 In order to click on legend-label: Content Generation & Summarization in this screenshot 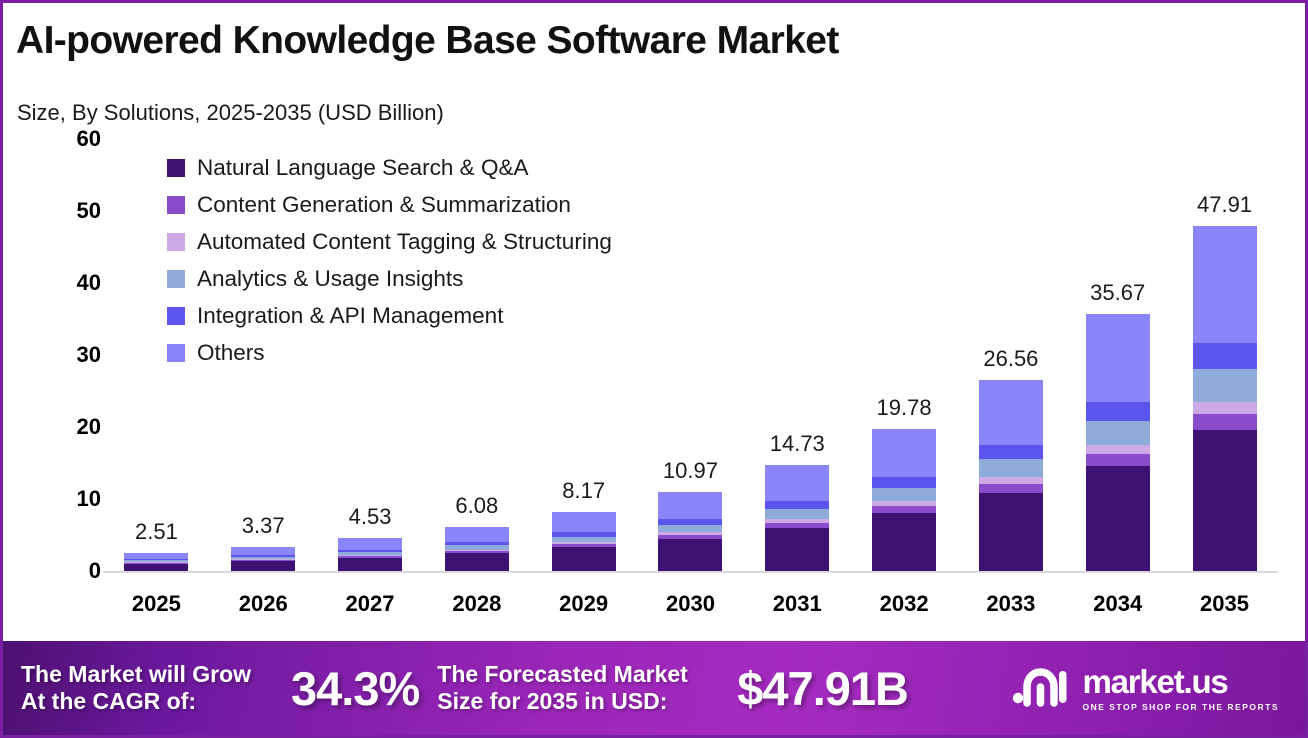, I will do `click(384, 204)`.